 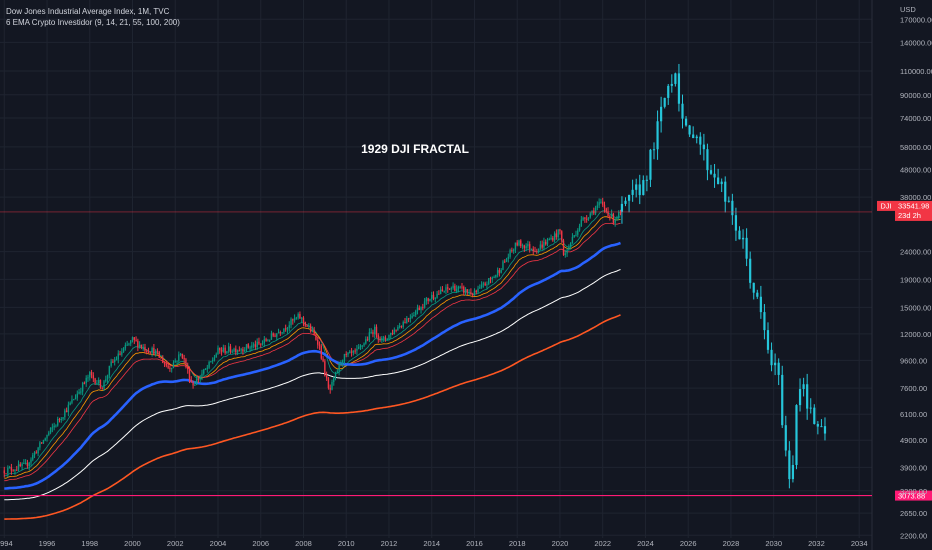 I want to click on x-tick-label: 1996, so click(x=47, y=543).